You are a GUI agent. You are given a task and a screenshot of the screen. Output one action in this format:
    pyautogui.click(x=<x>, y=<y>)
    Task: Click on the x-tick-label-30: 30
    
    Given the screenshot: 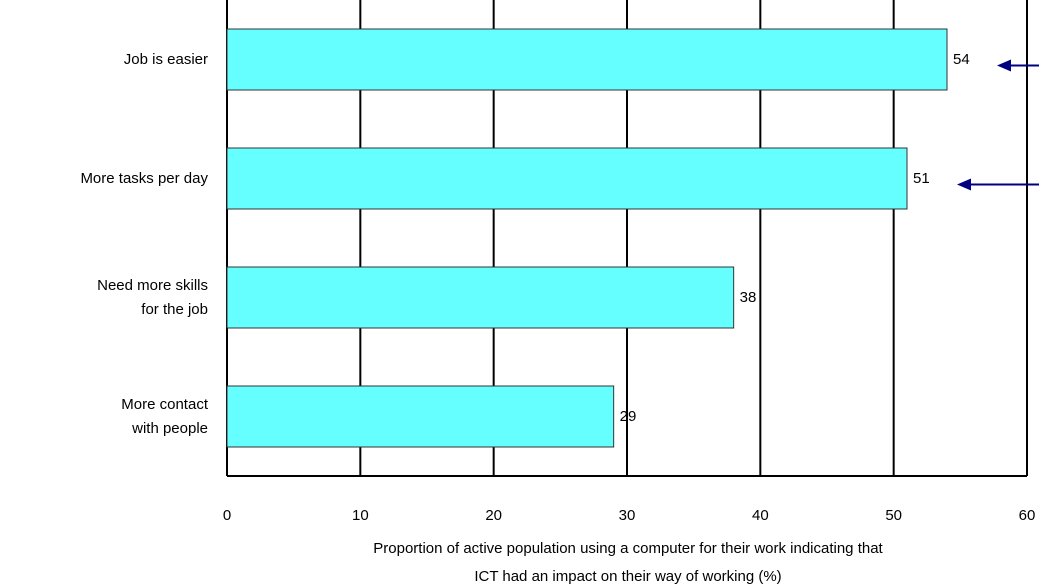 What is the action you would take?
    pyautogui.click(x=627, y=515)
    